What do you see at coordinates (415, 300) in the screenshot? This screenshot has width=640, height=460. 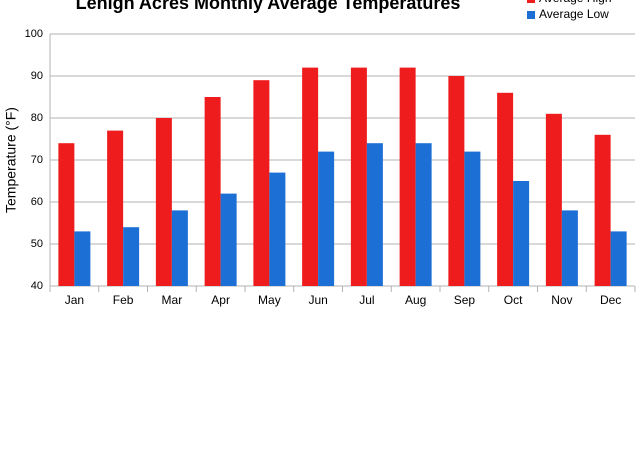 I see `x-tick-label: Aug` at bounding box center [415, 300].